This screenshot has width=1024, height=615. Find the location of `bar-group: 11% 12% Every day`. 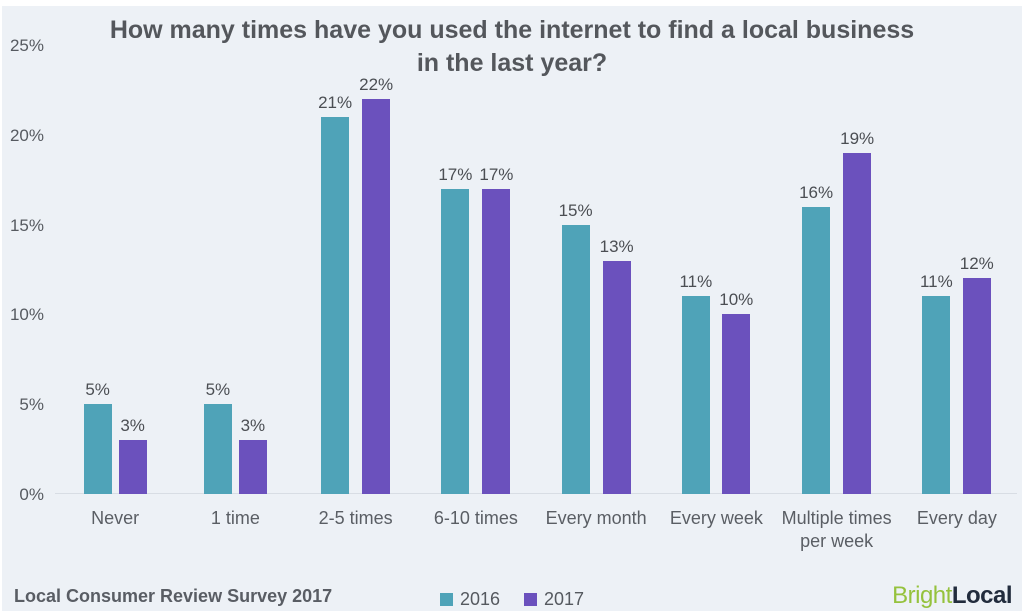

bar-group: 11% 12% Every day is located at coordinates (957, 286).